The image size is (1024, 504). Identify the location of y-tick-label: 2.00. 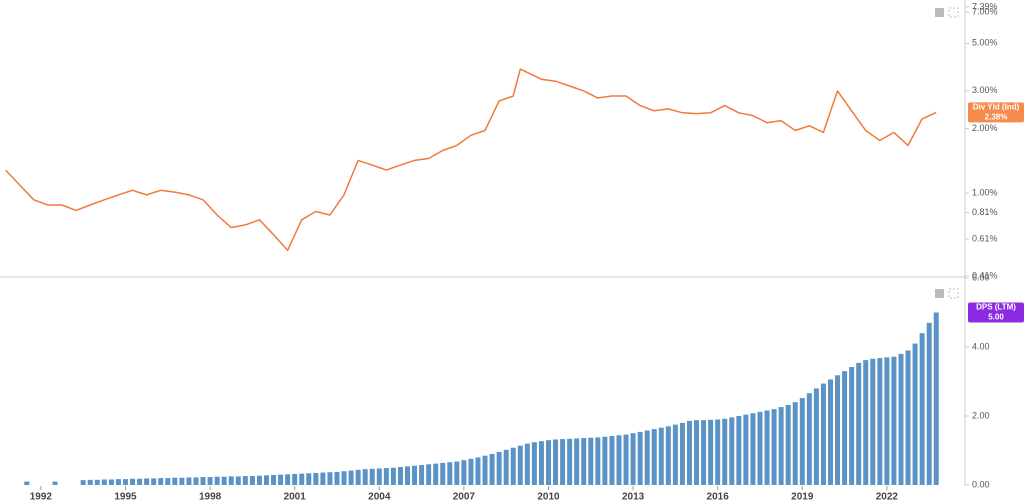
(981, 415).